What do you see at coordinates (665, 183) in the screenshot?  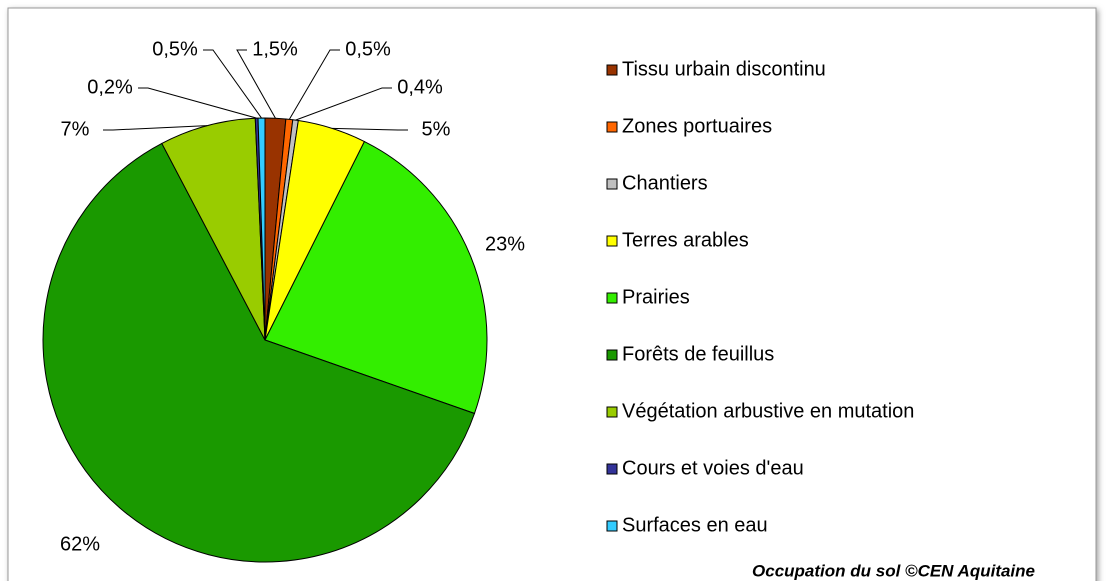 I see `legend-label: Chantiers` at bounding box center [665, 183].